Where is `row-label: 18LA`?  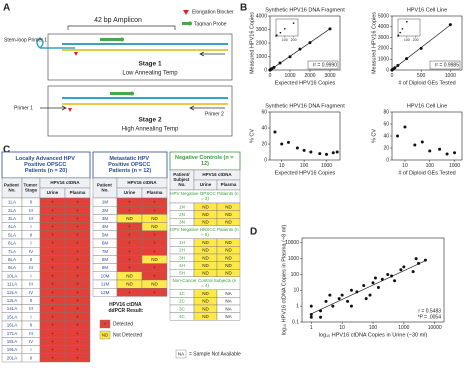
row-label: 18LA is located at coordinates (12, 341).